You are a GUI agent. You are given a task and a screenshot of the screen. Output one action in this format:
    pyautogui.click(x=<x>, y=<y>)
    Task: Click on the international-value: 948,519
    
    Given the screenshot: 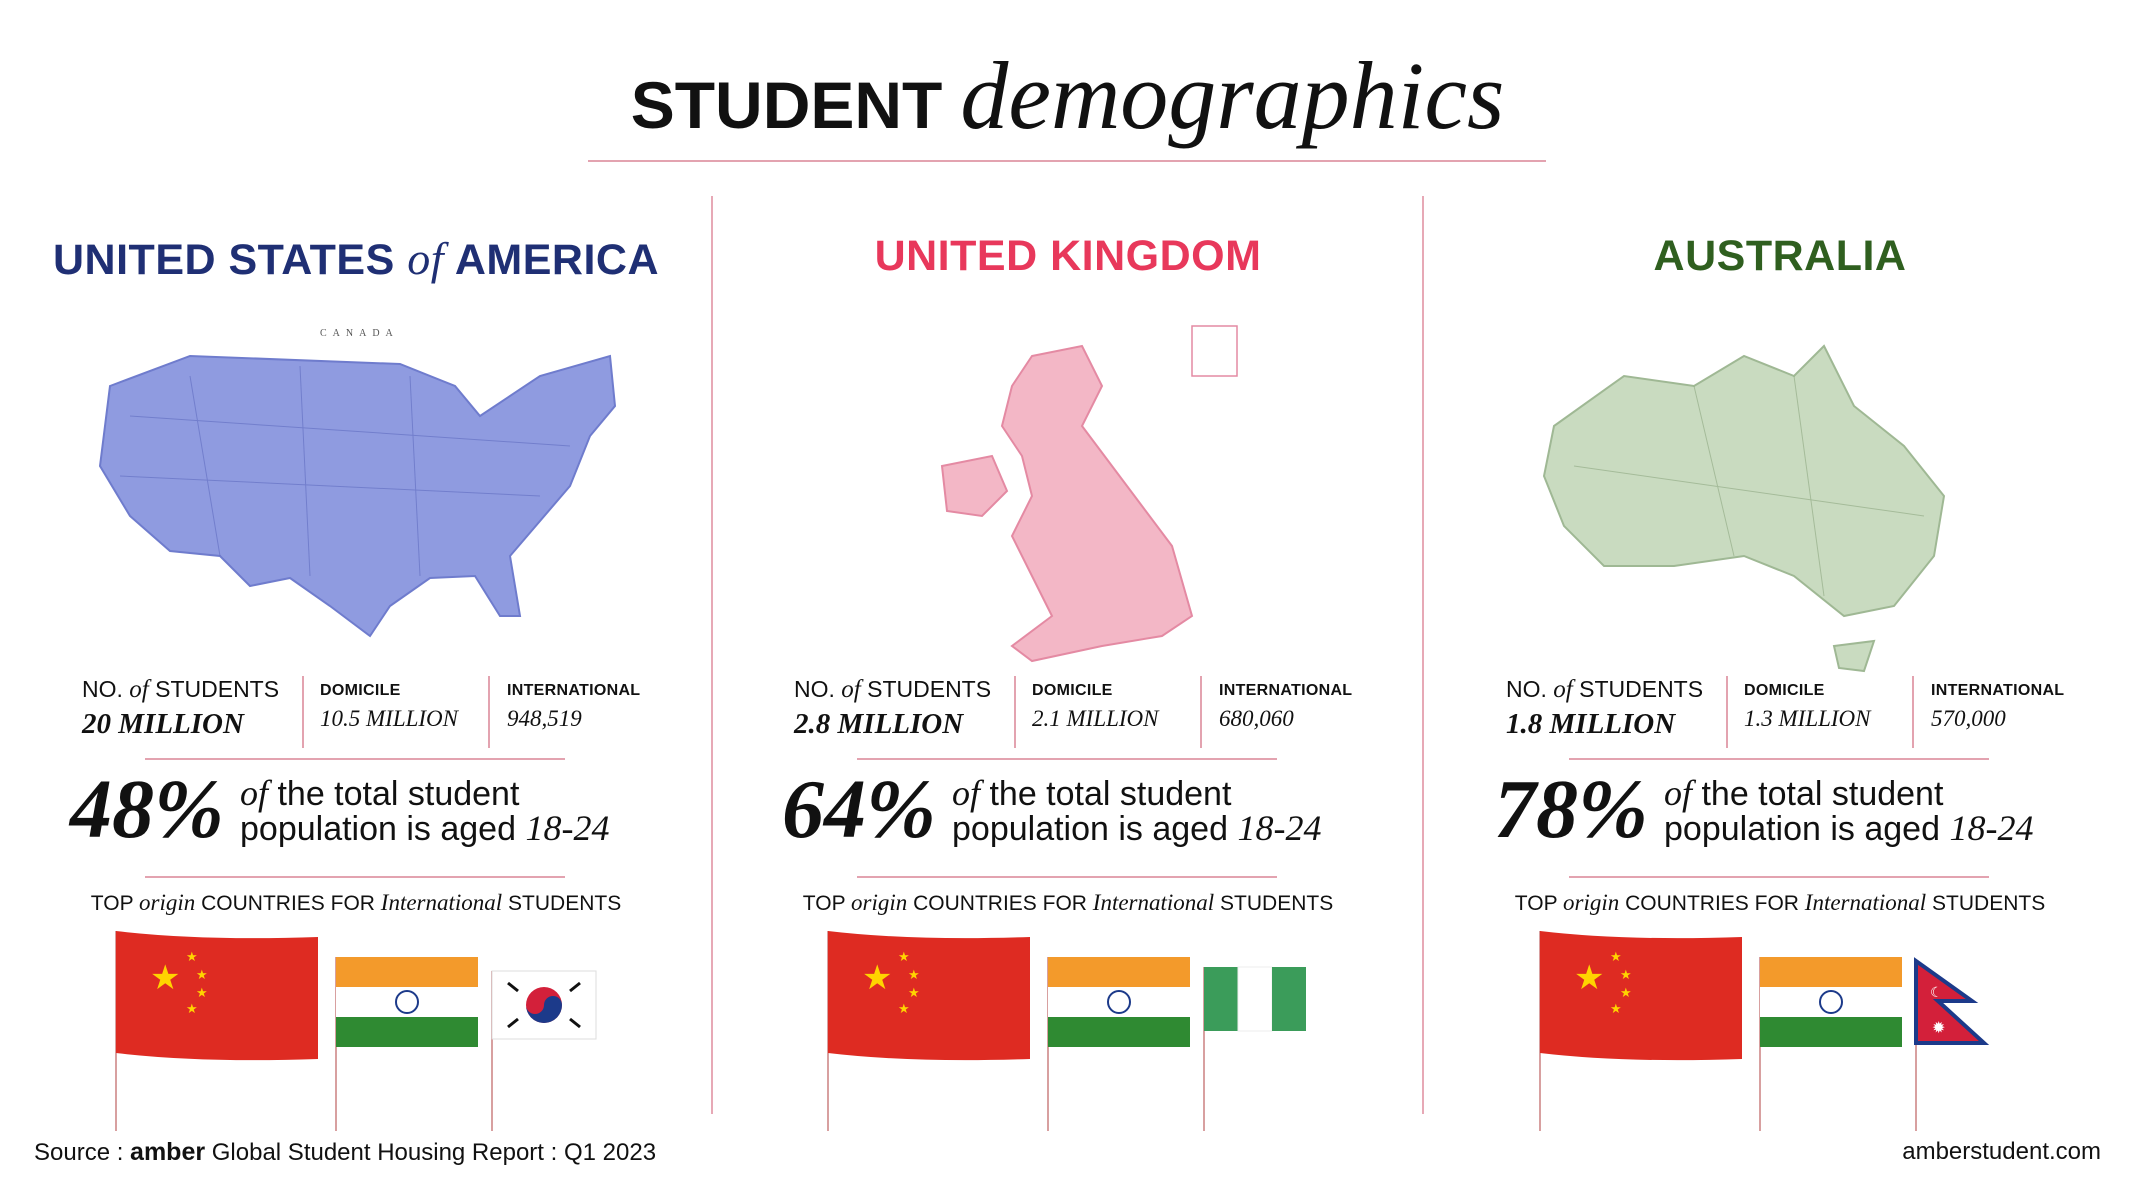 What is the action you would take?
    pyautogui.click(x=544, y=718)
    